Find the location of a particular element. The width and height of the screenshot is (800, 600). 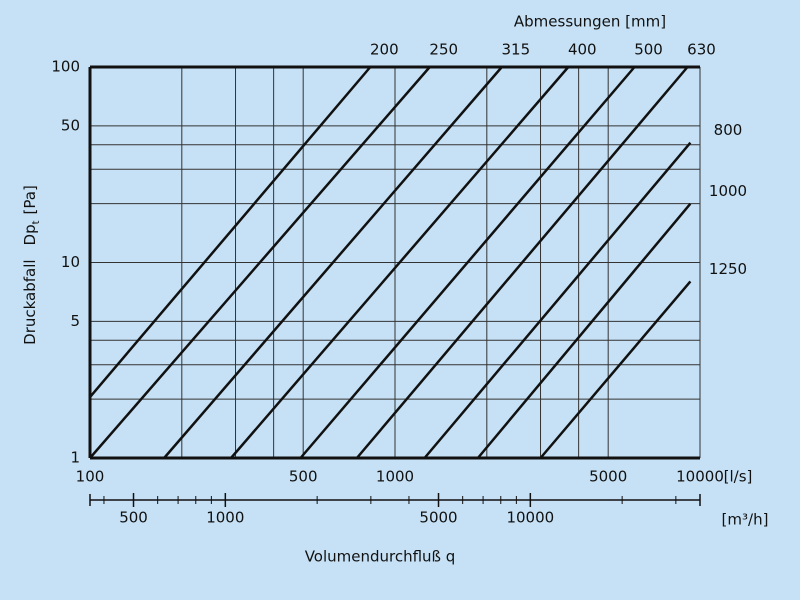

y-label-text: Druckabfall is located at coordinates (30, 301).